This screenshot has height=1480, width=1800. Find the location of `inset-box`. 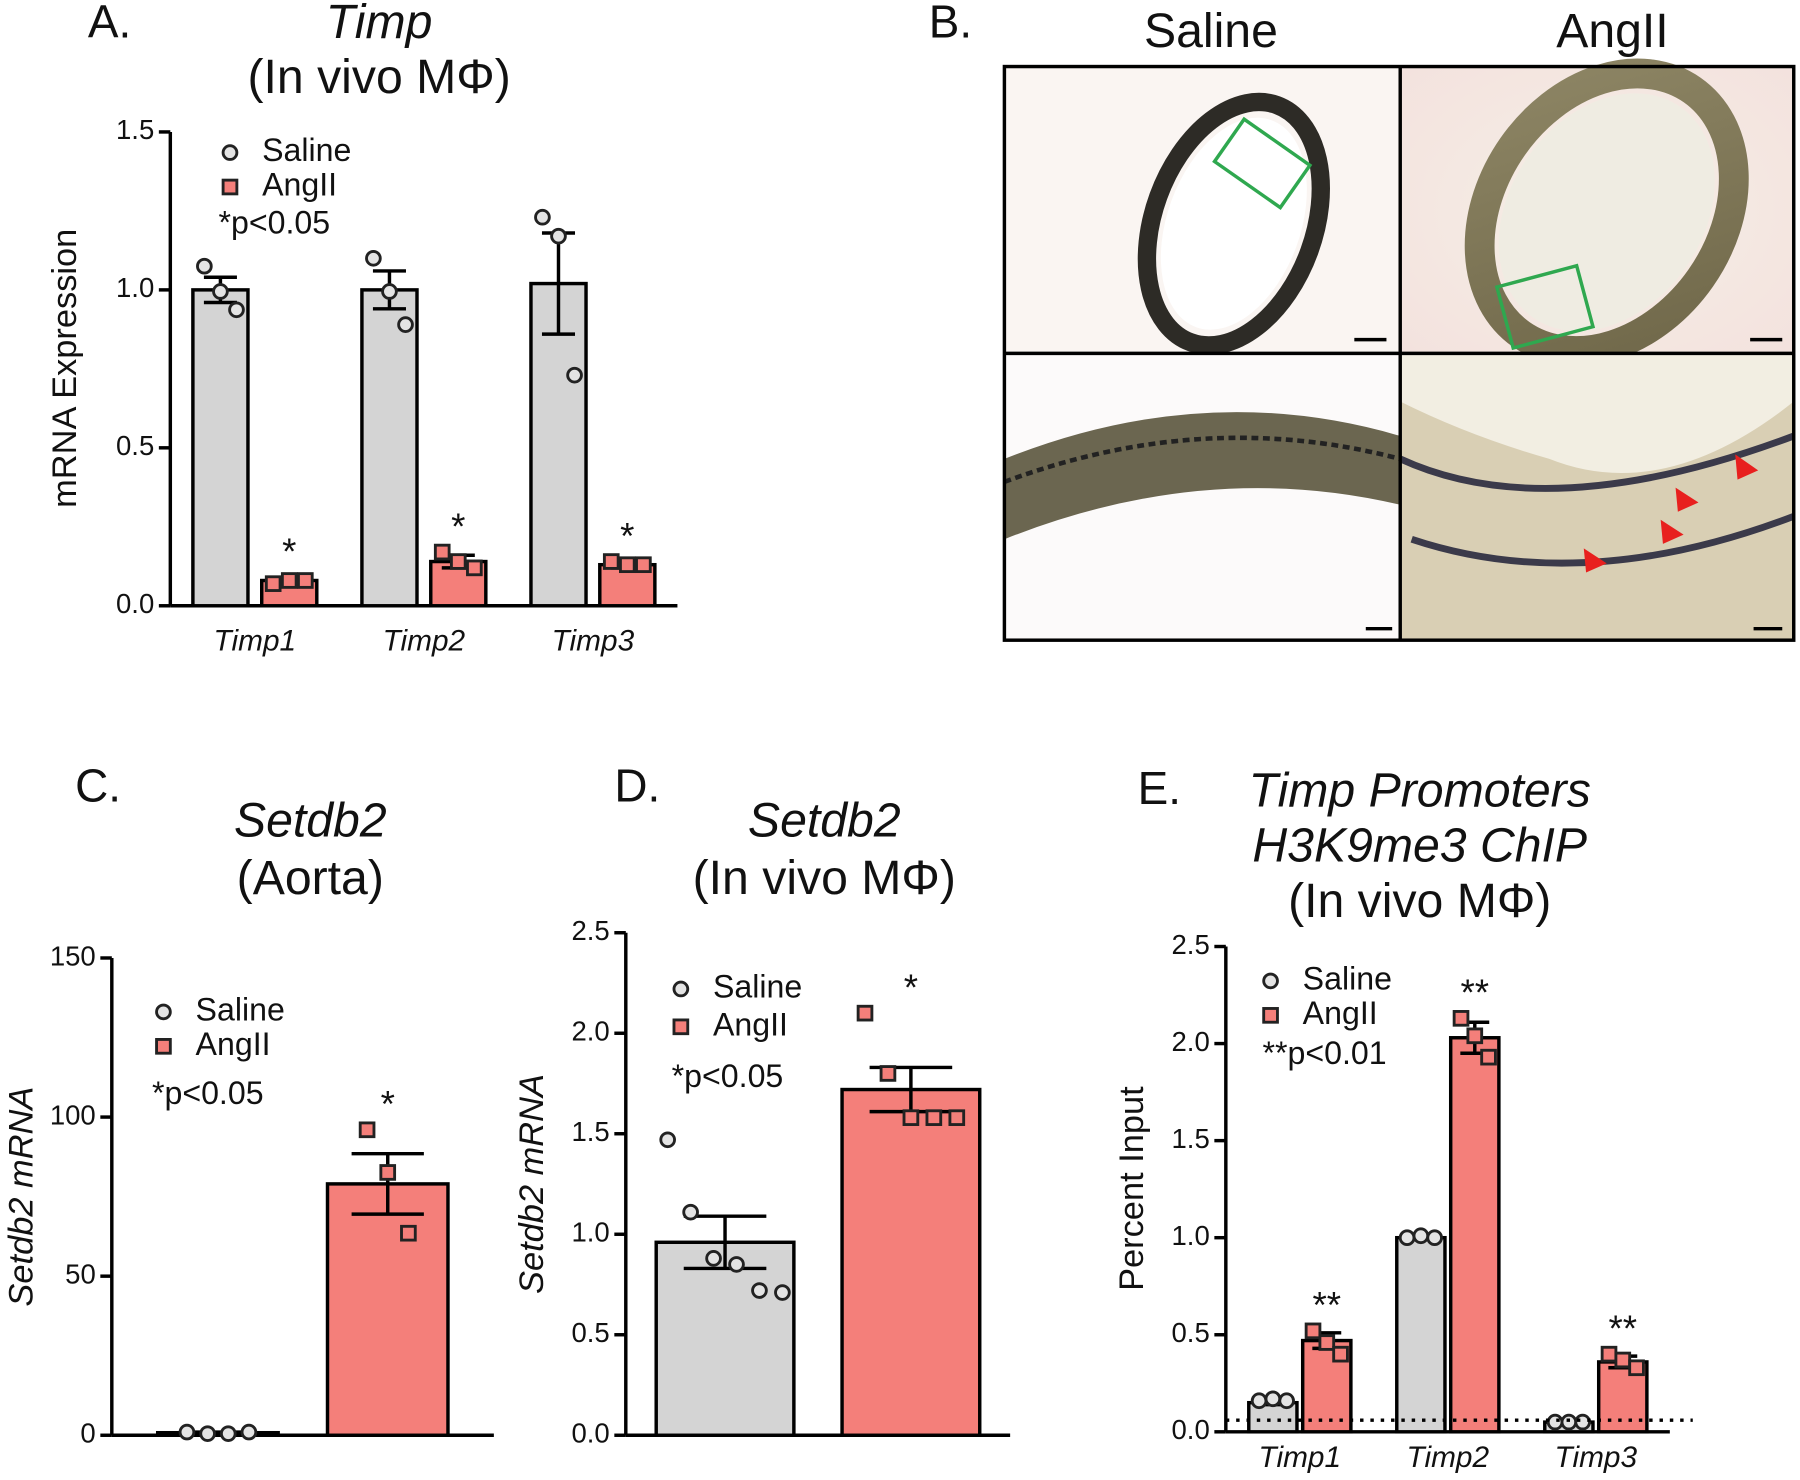

inset-box is located at coordinates (1262, 163).